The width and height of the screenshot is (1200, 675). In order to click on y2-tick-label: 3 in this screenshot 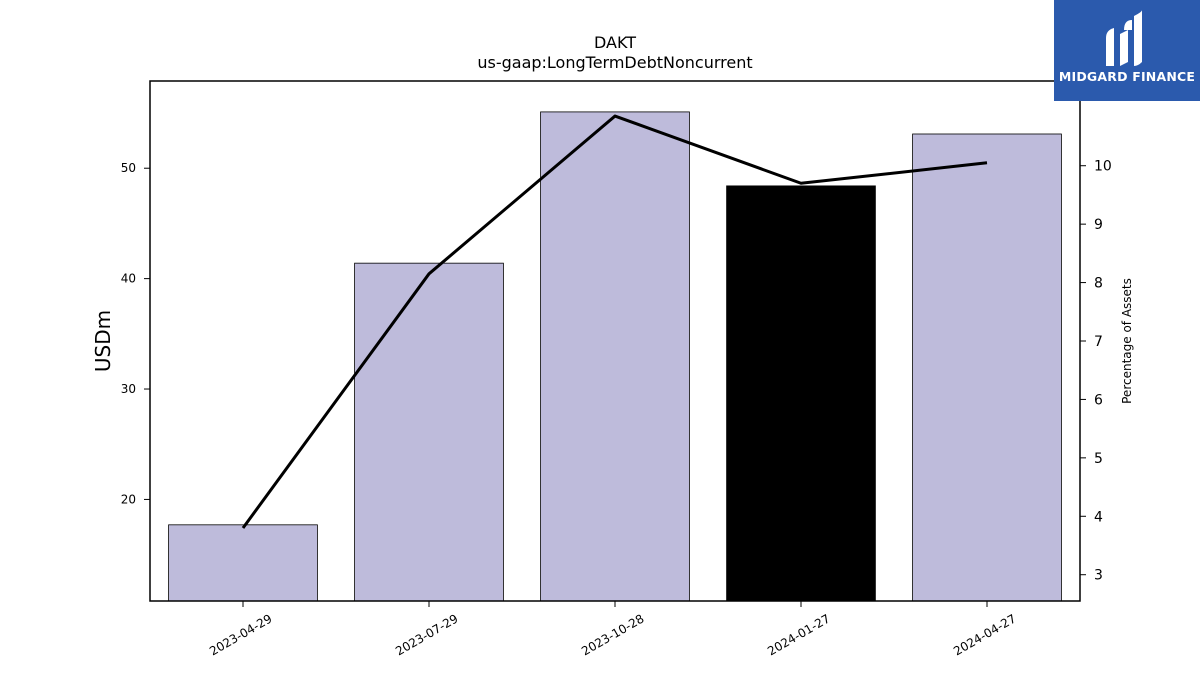, I will do `click(1098, 576)`.